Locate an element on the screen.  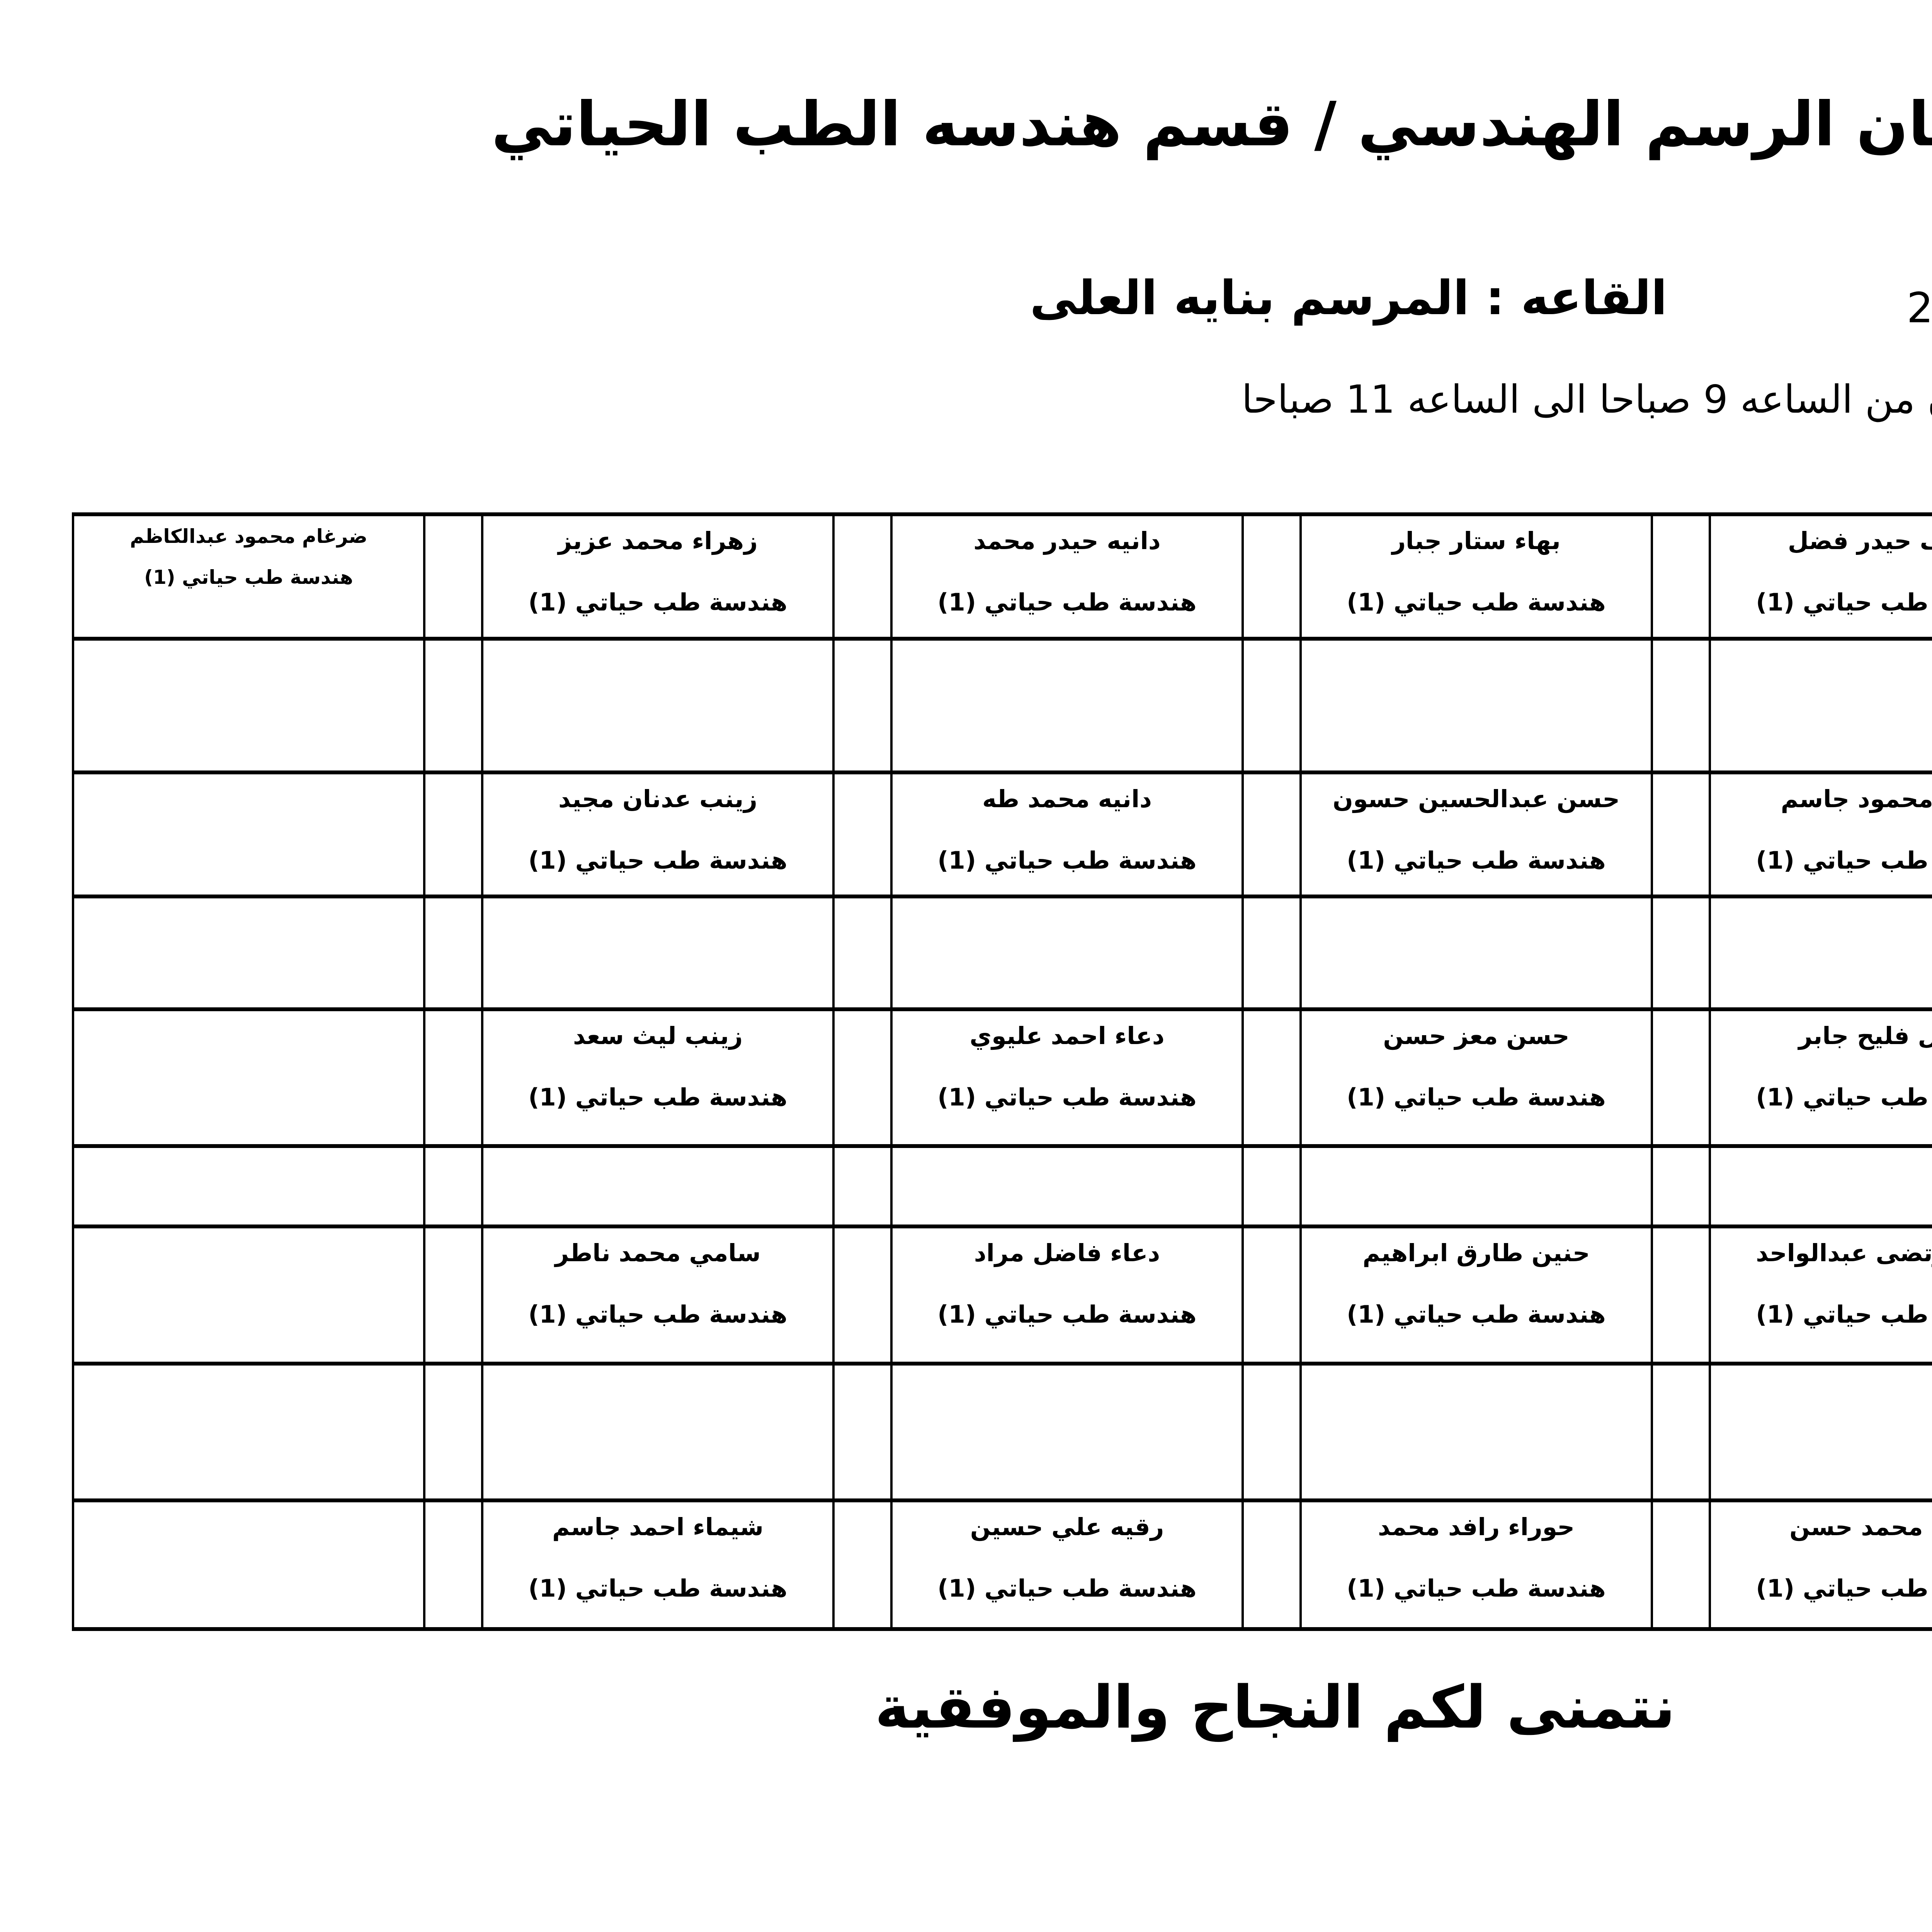
student-name: شيماء احمد جاسم is located at coordinates (658, 1527).